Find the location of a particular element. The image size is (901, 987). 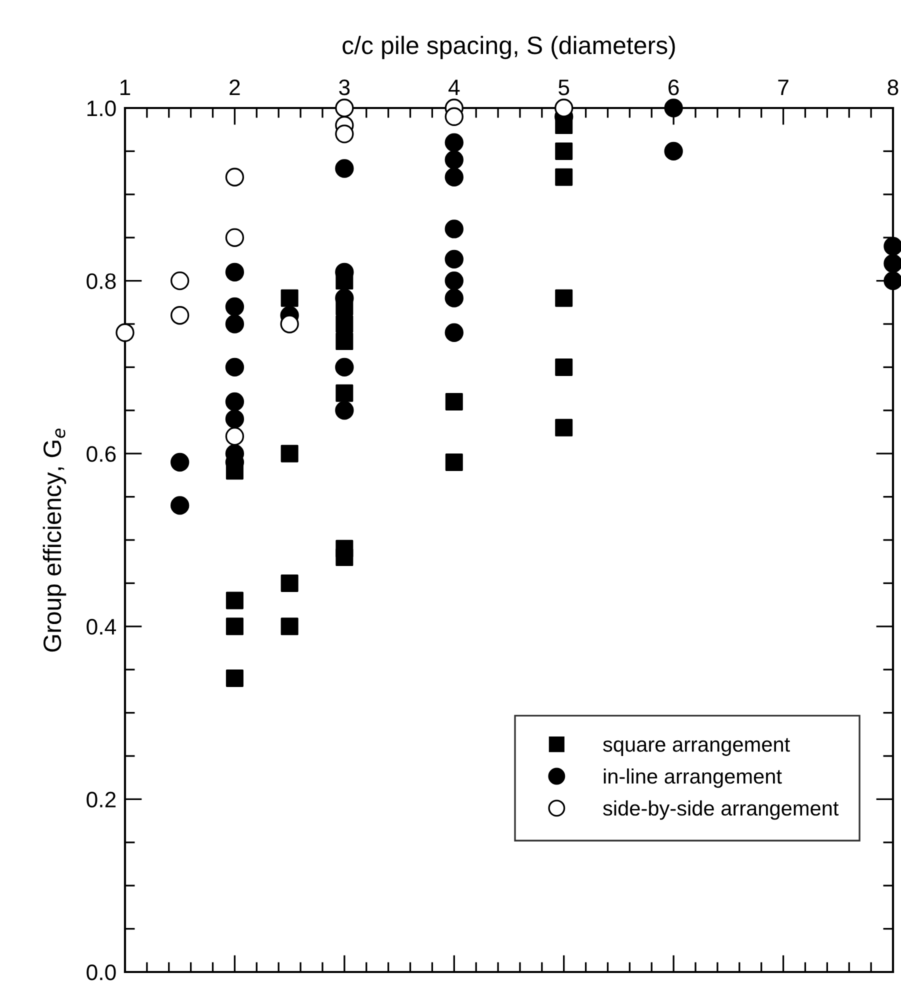

x-tick-label: 5 is located at coordinates (564, 88).